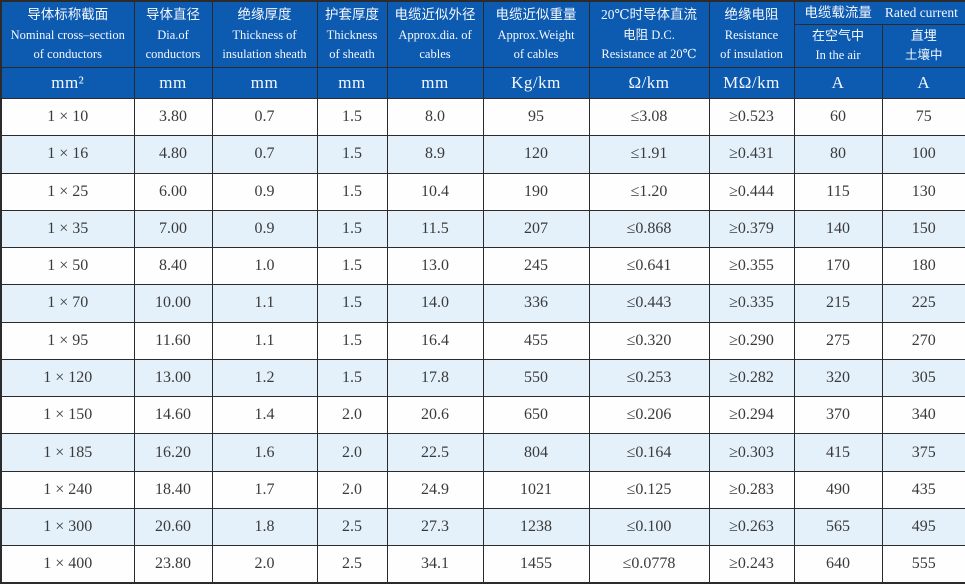 The image size is (965, 584). Describe the element at coordinates (264, 117) in the screenshot. I see `cell-insulation-thickness: 0.7` at that location.